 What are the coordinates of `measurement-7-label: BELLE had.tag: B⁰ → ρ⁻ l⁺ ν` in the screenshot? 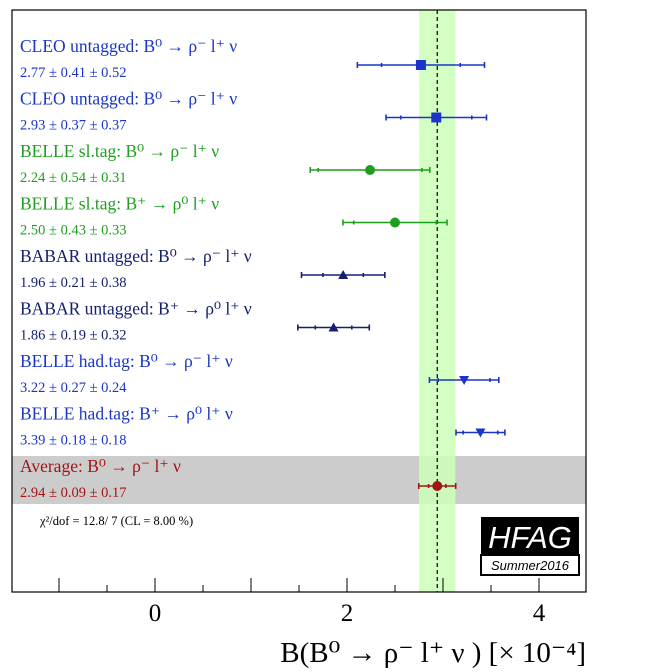 It's located at (126, 361).